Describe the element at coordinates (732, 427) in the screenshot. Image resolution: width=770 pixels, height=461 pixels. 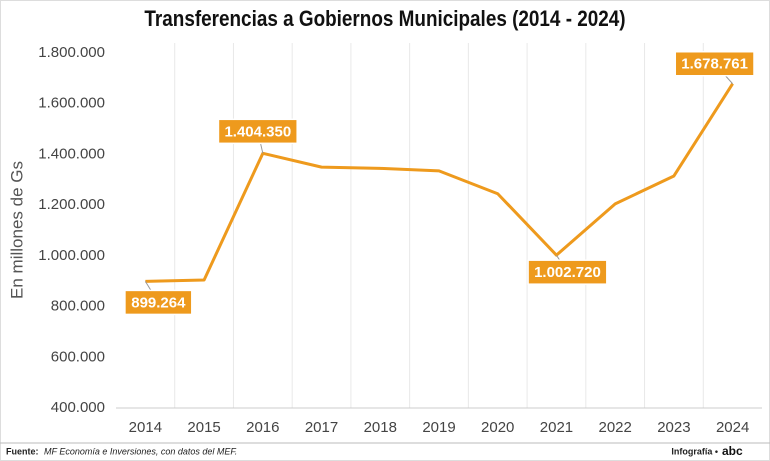
I see `x-tick-label: 2024` at that location.